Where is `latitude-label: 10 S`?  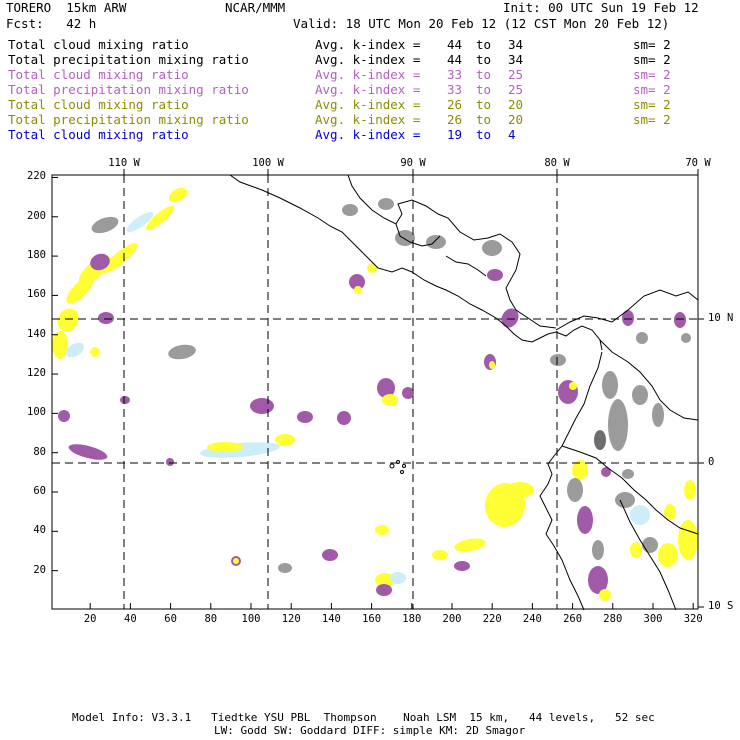
latitude-label: 10 S is located at coordinates (721, 606).